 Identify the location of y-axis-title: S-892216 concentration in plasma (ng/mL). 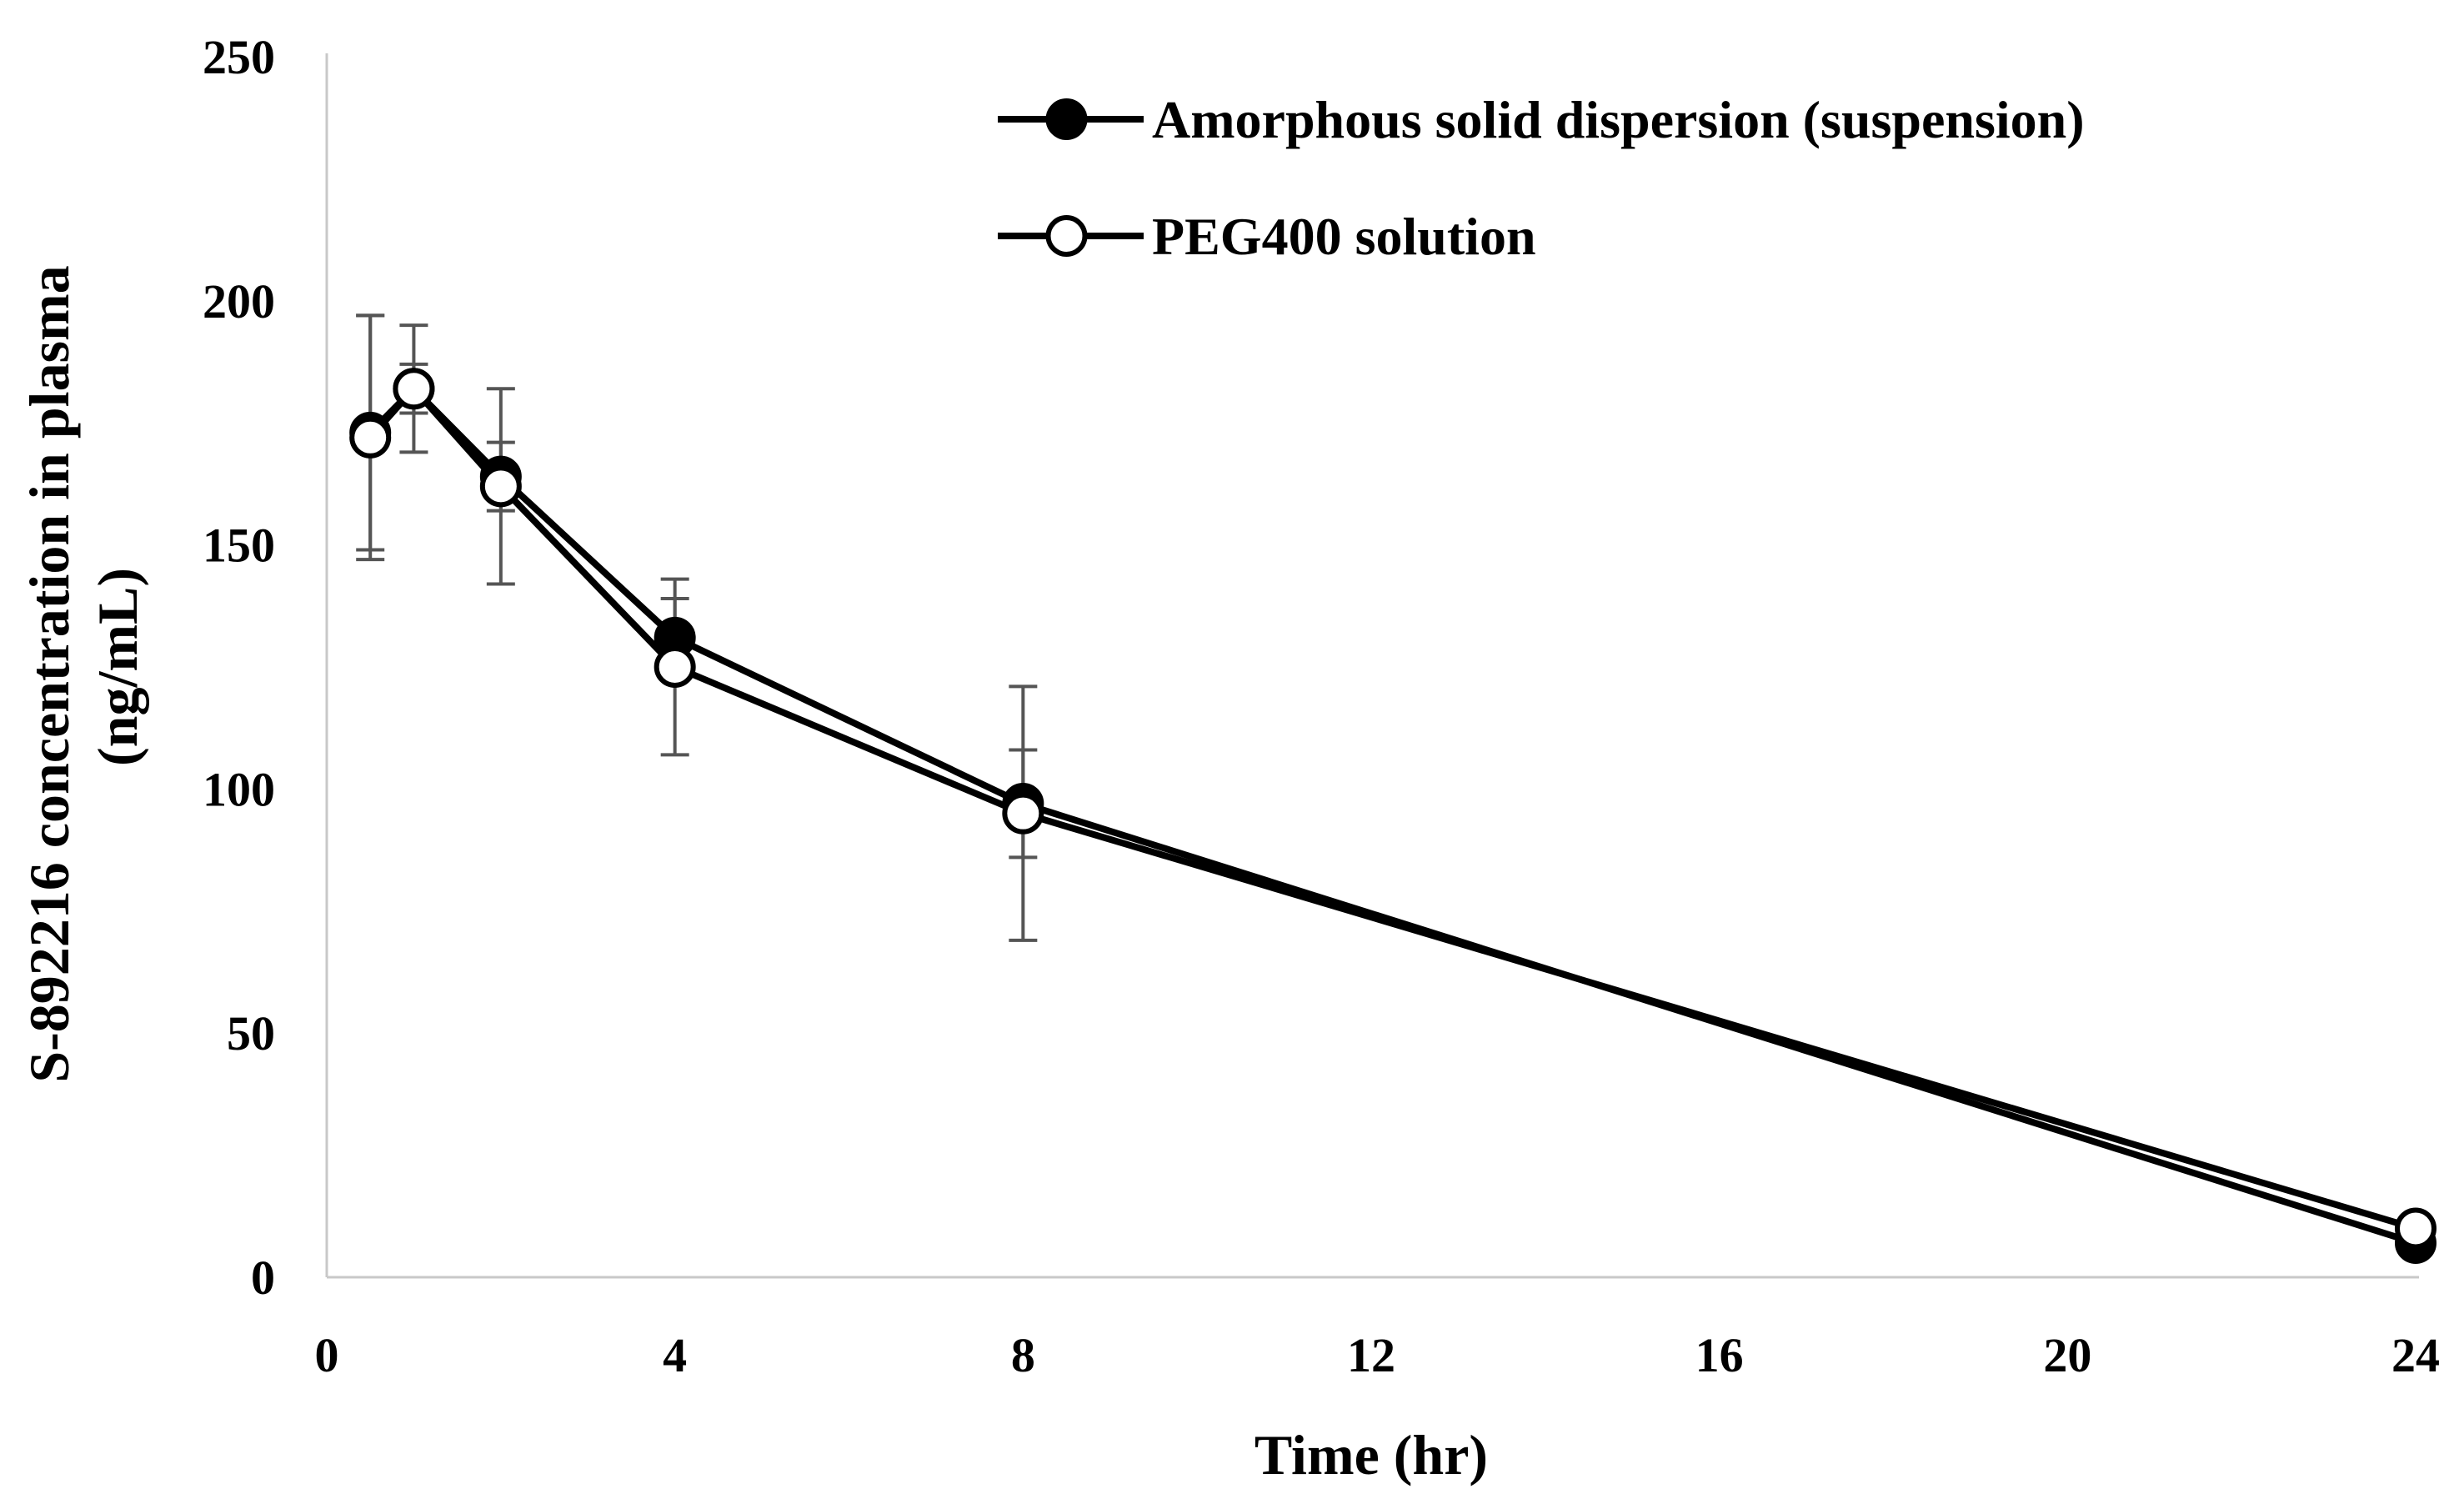
(83, 666).